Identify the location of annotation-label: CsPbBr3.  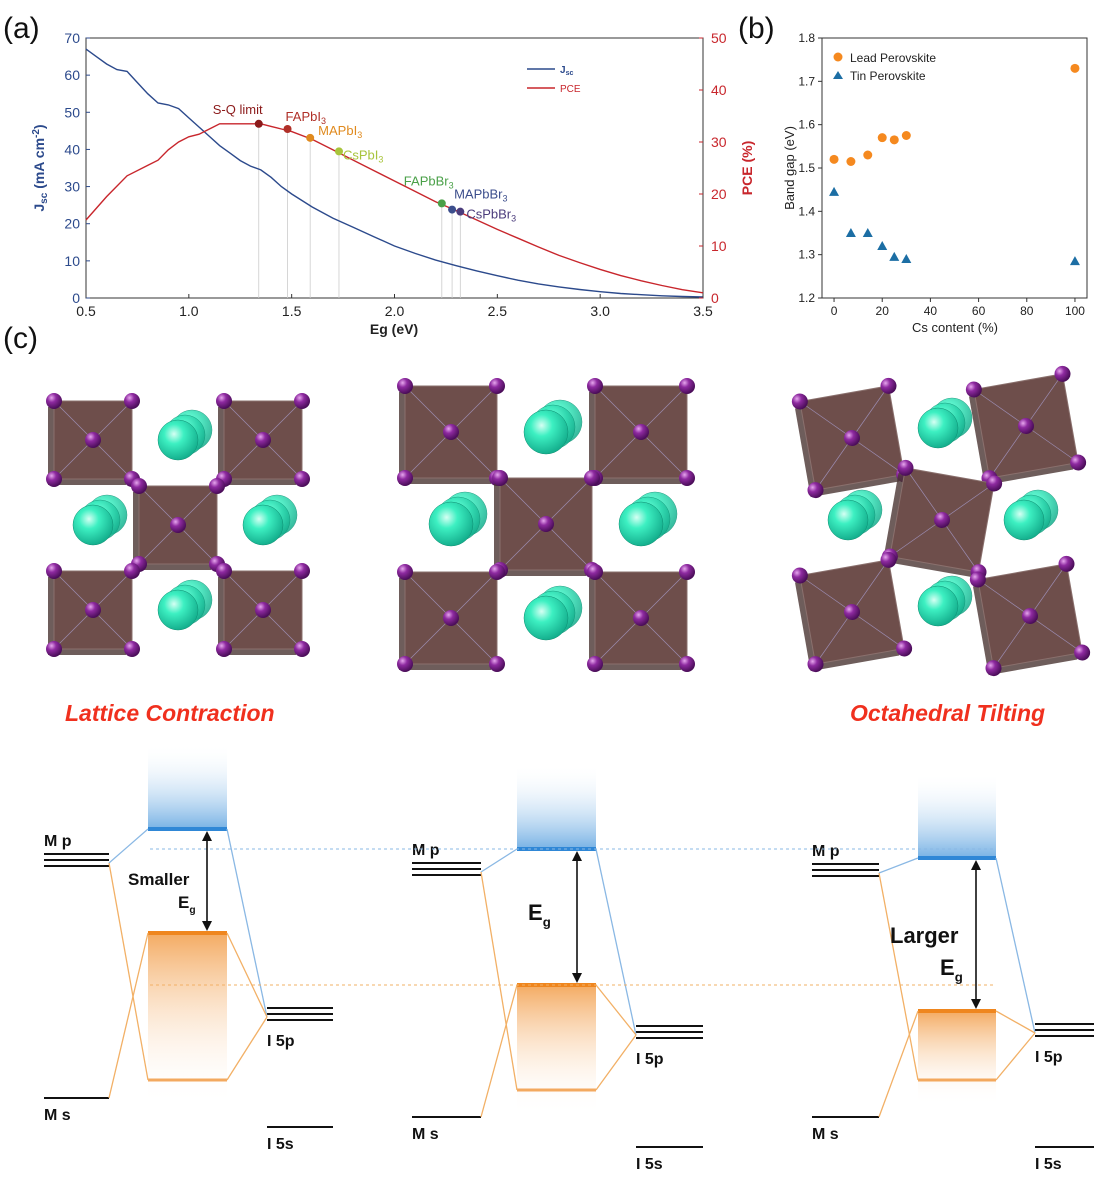
(491, 215).